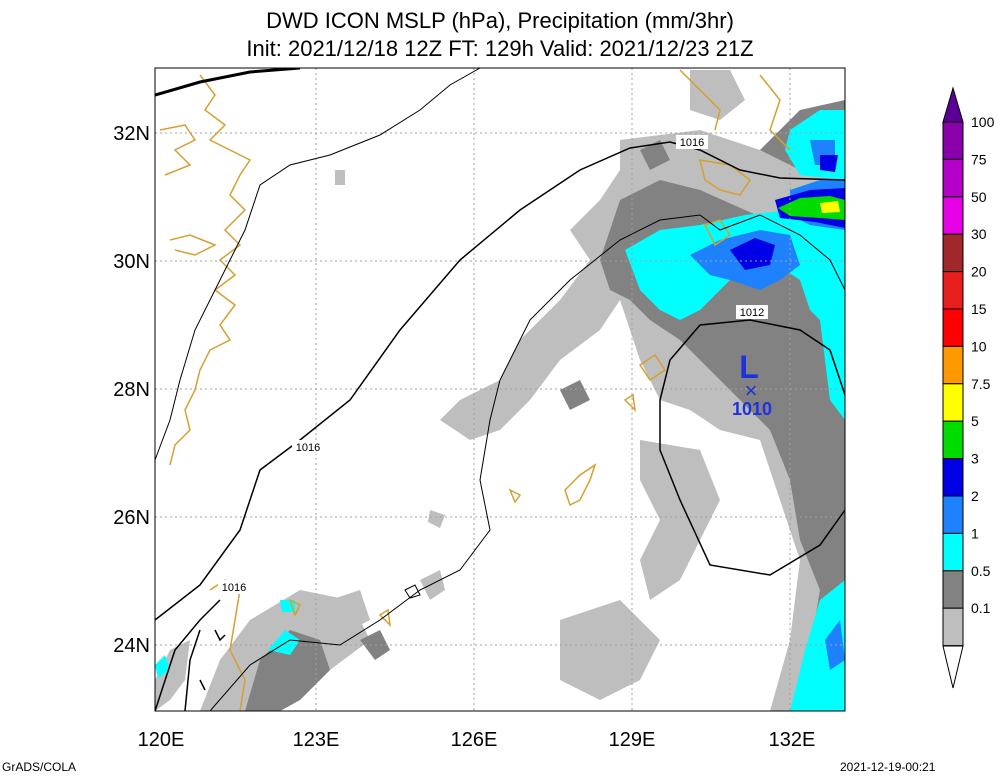  Describe the element at coordinates (979, 346) in the screenshot. I see `colorbar-level-label: 10` at that location.